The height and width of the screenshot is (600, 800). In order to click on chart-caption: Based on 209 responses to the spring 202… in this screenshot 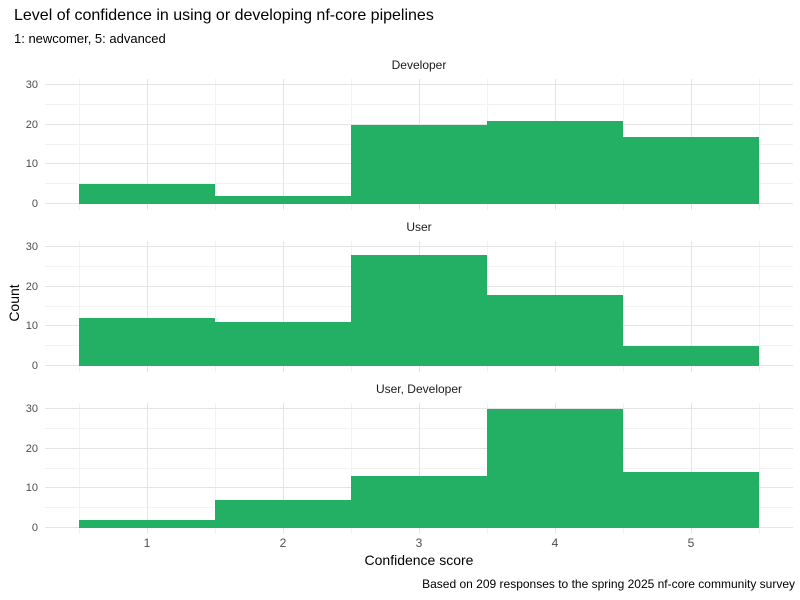, I will do `click(608, 584)`.